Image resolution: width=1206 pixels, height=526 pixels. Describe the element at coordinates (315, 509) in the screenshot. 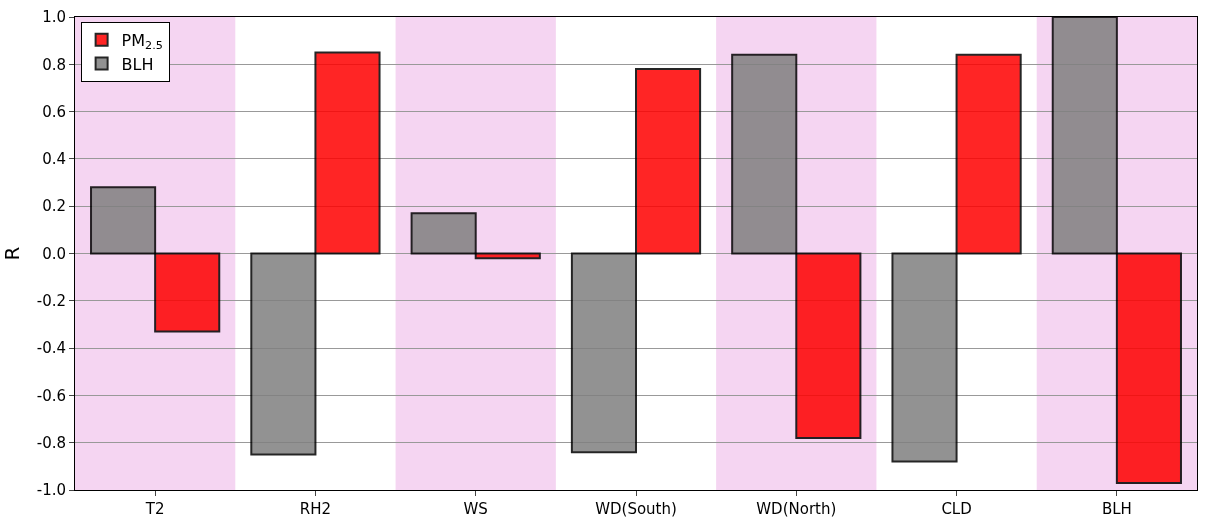

I see `x-tick-label: RH2` at that location.